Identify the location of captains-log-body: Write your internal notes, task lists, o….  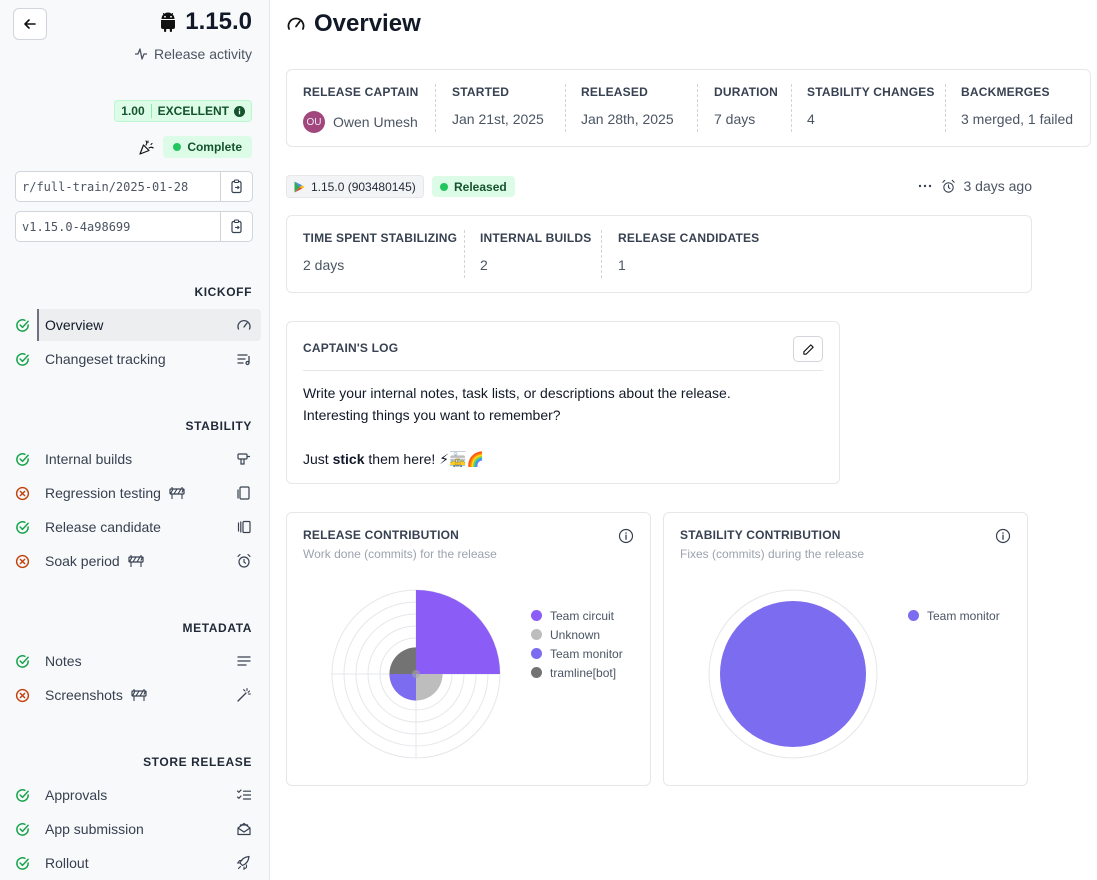
(517, 426).